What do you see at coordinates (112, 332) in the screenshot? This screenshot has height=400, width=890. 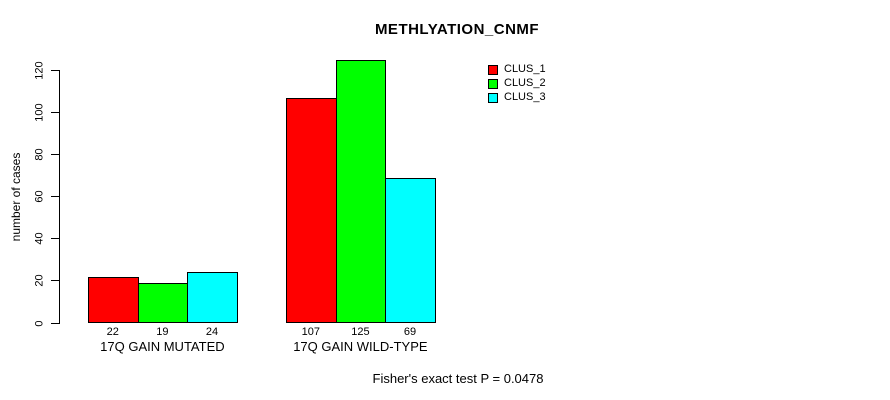 I see `bar-value-label-clus-1-group1: 22` at bounding box center [112, 332].